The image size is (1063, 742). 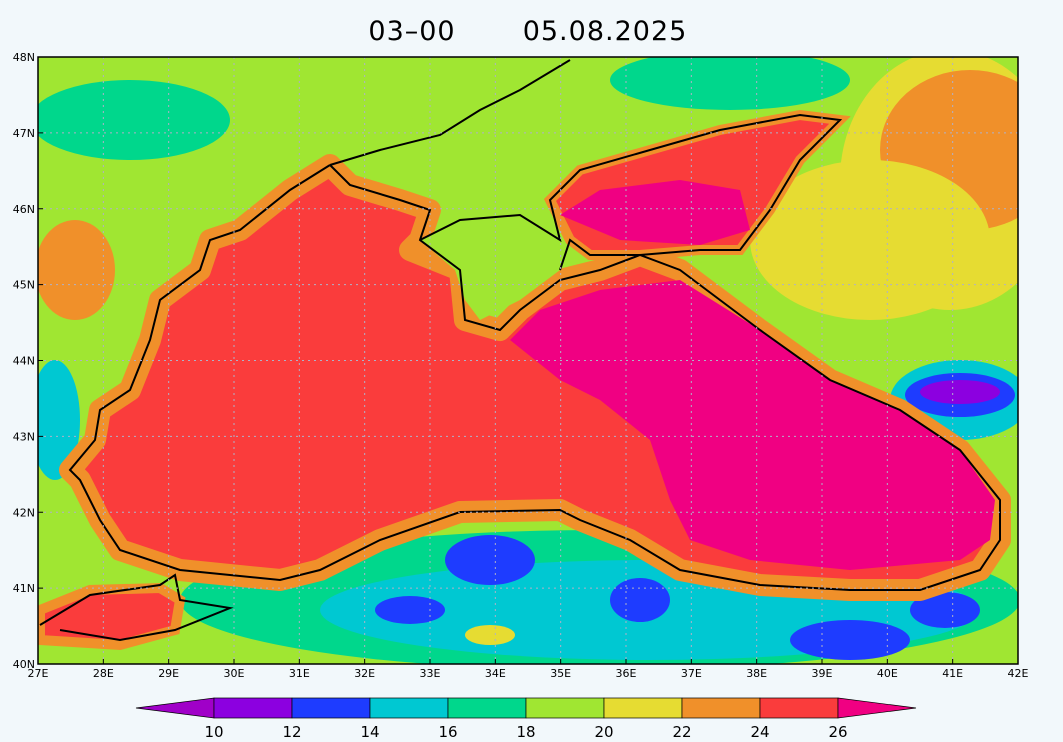 I want to click on lon-label: 41E, so click(x=952, y=673).